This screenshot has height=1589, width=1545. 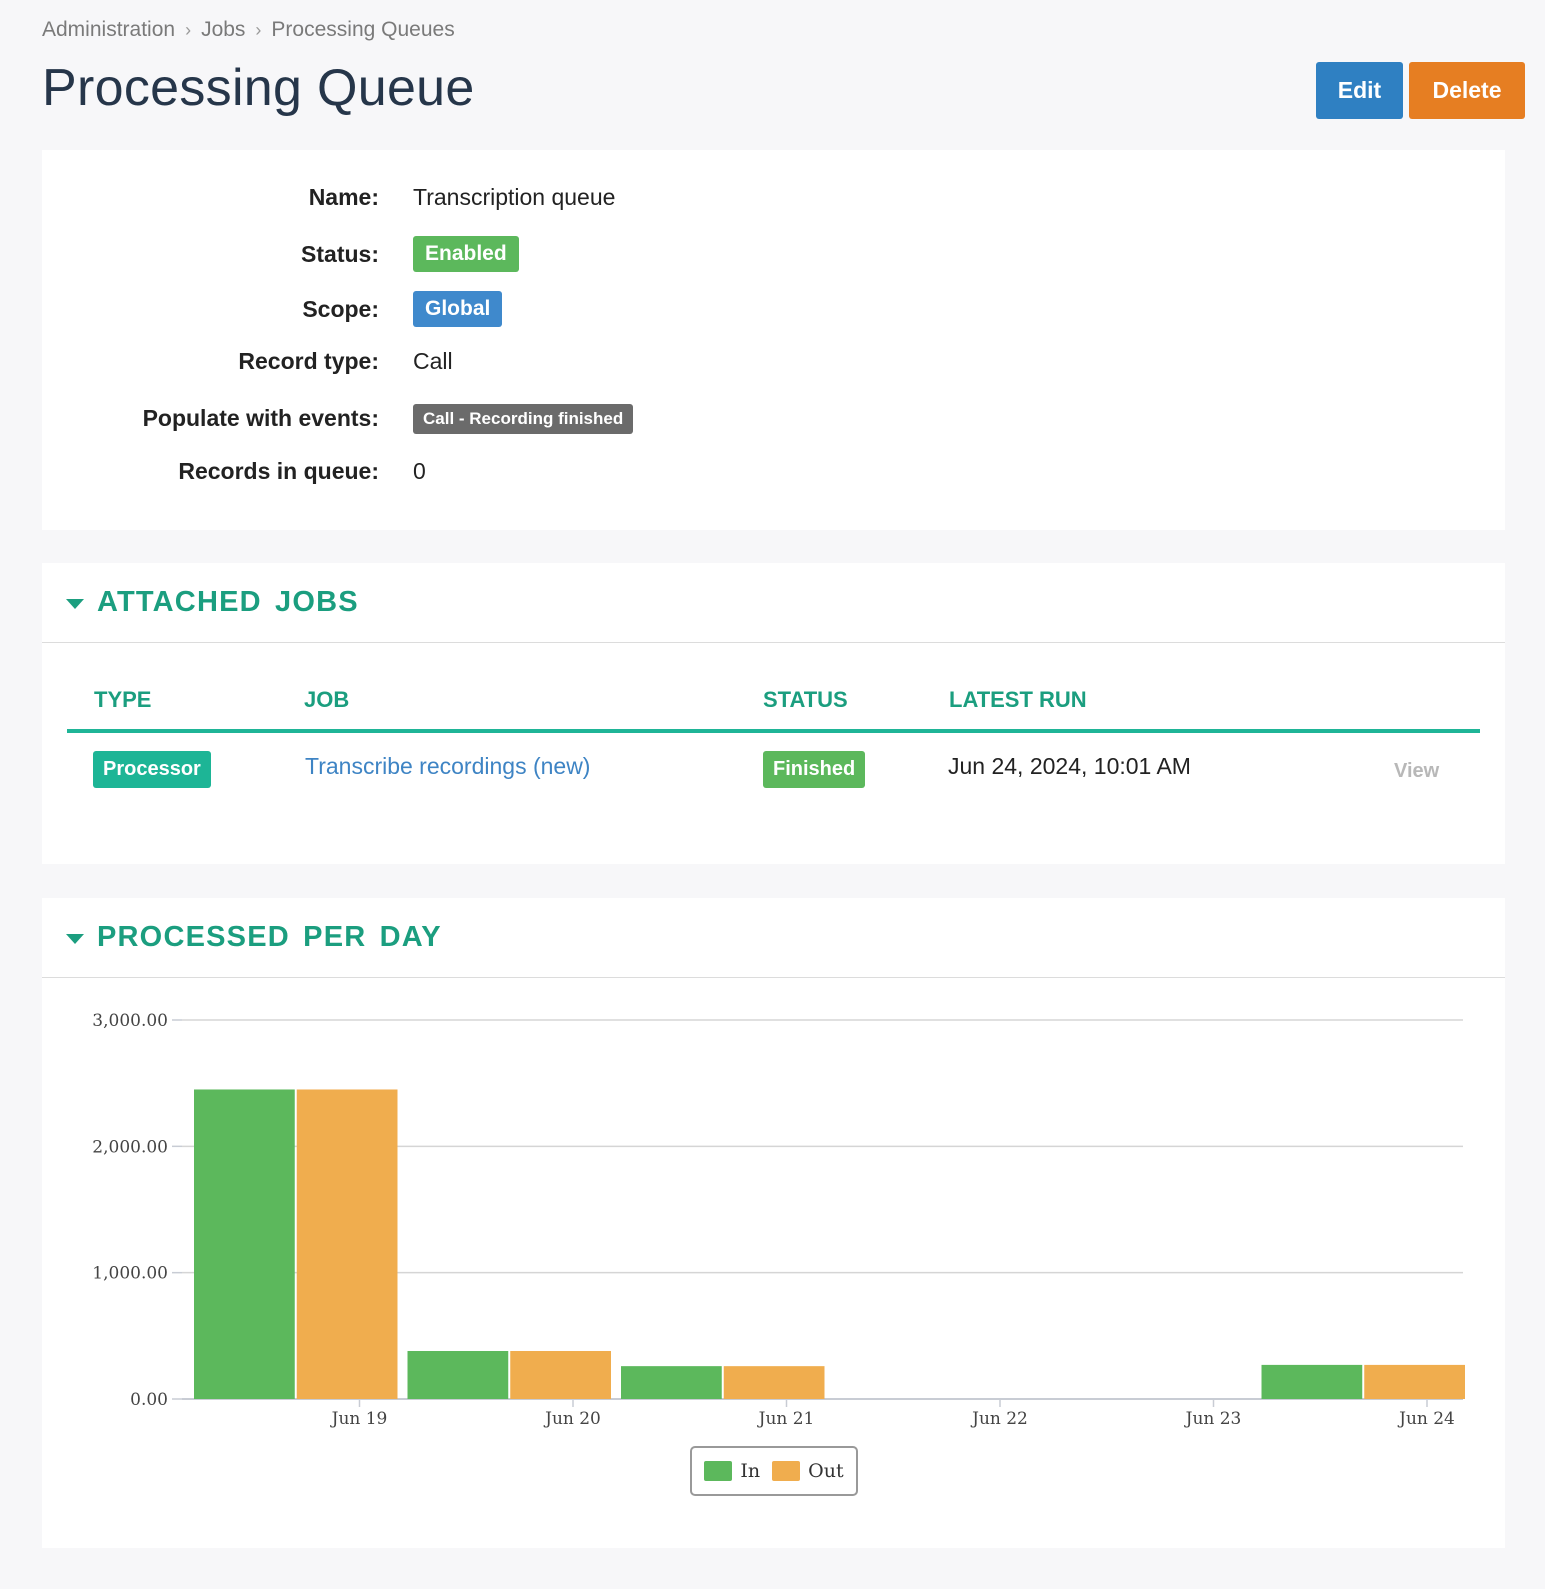 What do you see at coordinates (999, 1419) in the screenshot?
I see `x-tick-label: Jun 22` at bounding box center [999, 1419].